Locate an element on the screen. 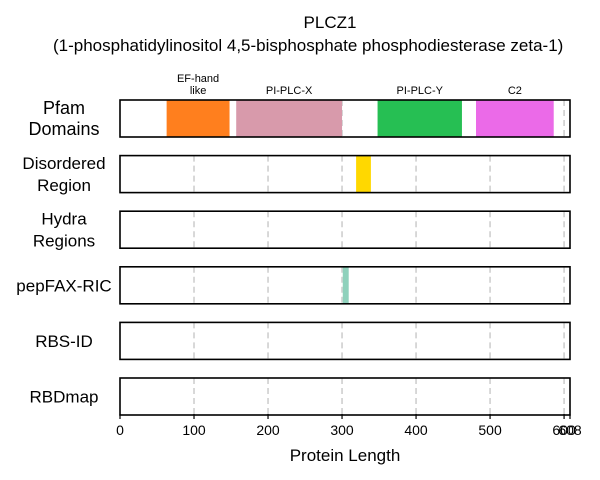 The height and width of the screenshot is (480, 600). track-label-pepfax-ric: pepFAX-RIC is located at coordinates (63, 285).